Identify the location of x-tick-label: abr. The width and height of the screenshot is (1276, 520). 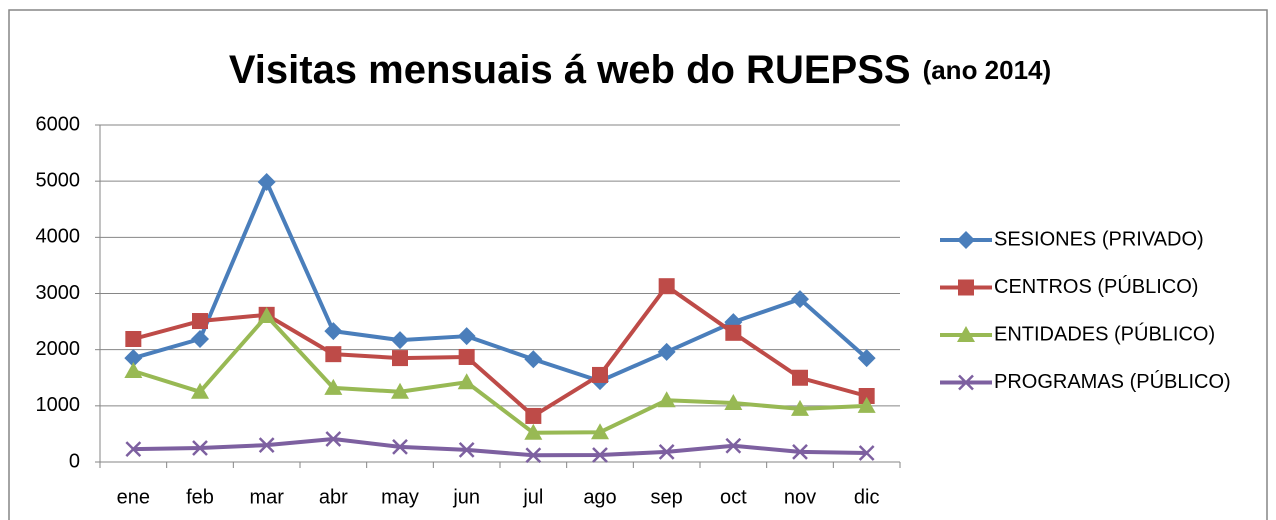
(333, 497).